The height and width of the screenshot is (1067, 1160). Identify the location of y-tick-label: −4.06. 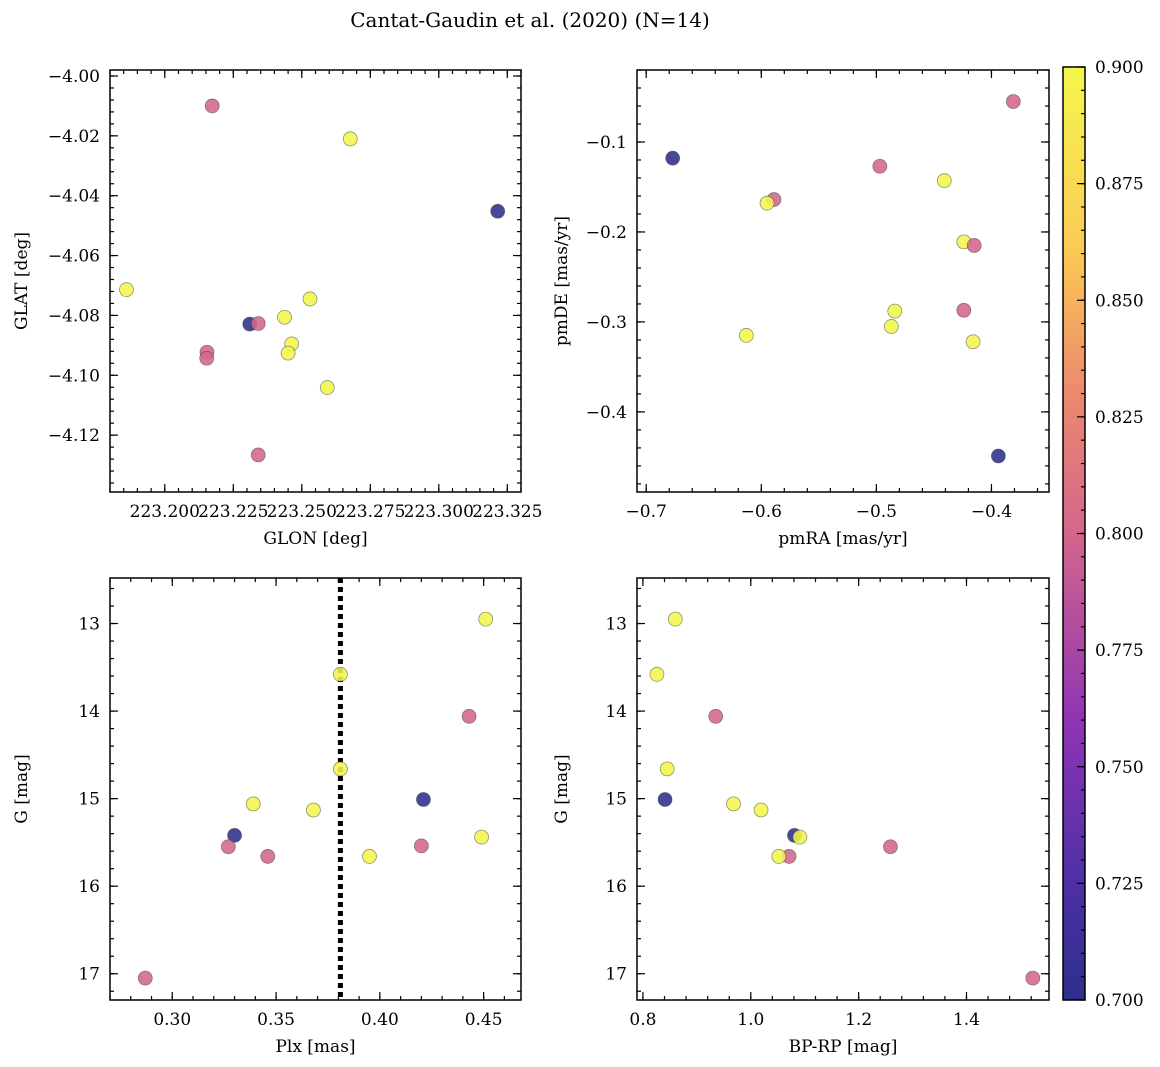
(74, 257).